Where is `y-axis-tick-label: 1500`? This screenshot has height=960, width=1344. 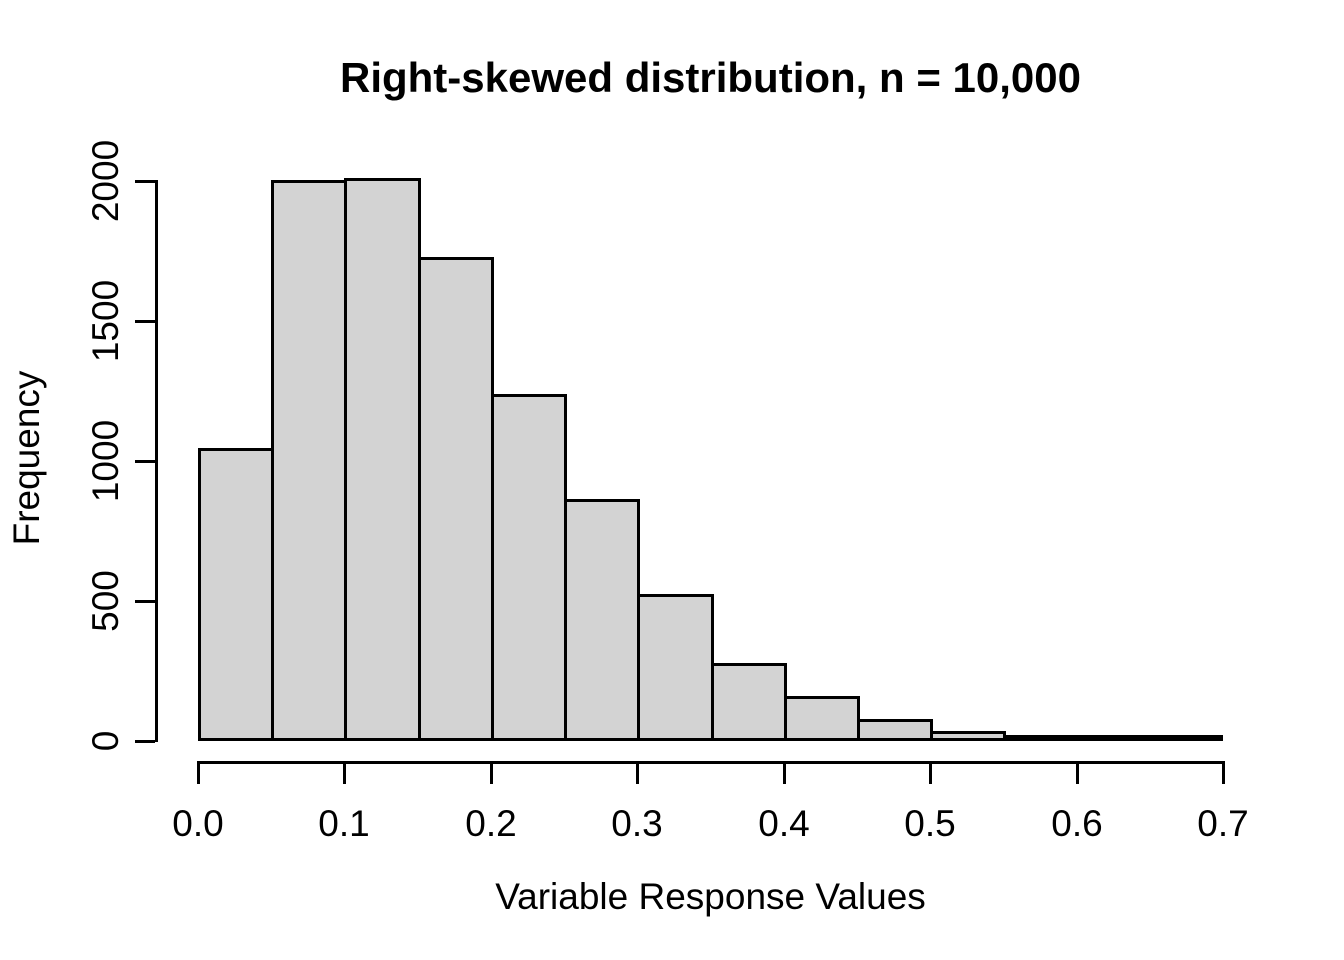
y-axis-tick-label: 1500 is located at coordinates (105, 321).